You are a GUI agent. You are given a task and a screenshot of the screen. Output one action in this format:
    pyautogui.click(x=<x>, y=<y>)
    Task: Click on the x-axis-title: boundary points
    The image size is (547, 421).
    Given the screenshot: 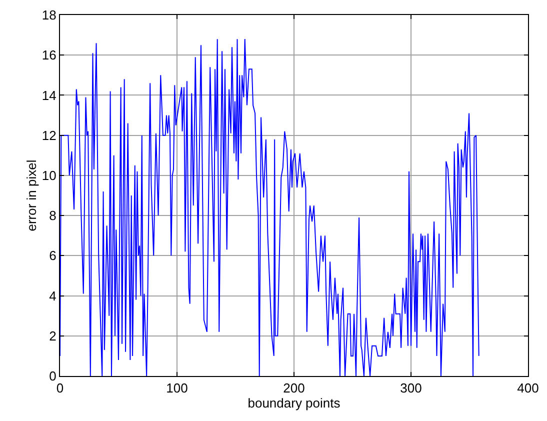 What is the action you would take?
    pyautogui.click(x=294, y=403)
    